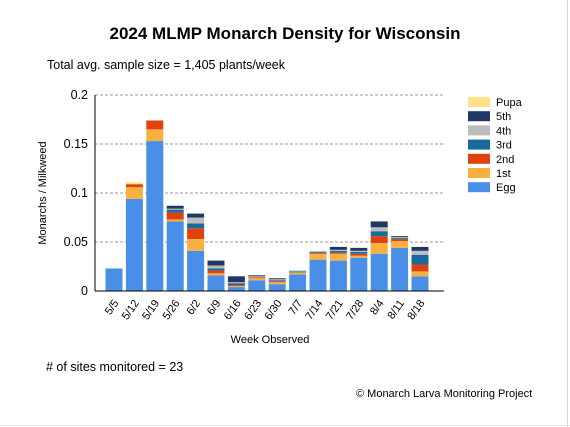 This screenshot has width=570, height=427. I want to click on frame-edge-bottom, so click(285, 425).